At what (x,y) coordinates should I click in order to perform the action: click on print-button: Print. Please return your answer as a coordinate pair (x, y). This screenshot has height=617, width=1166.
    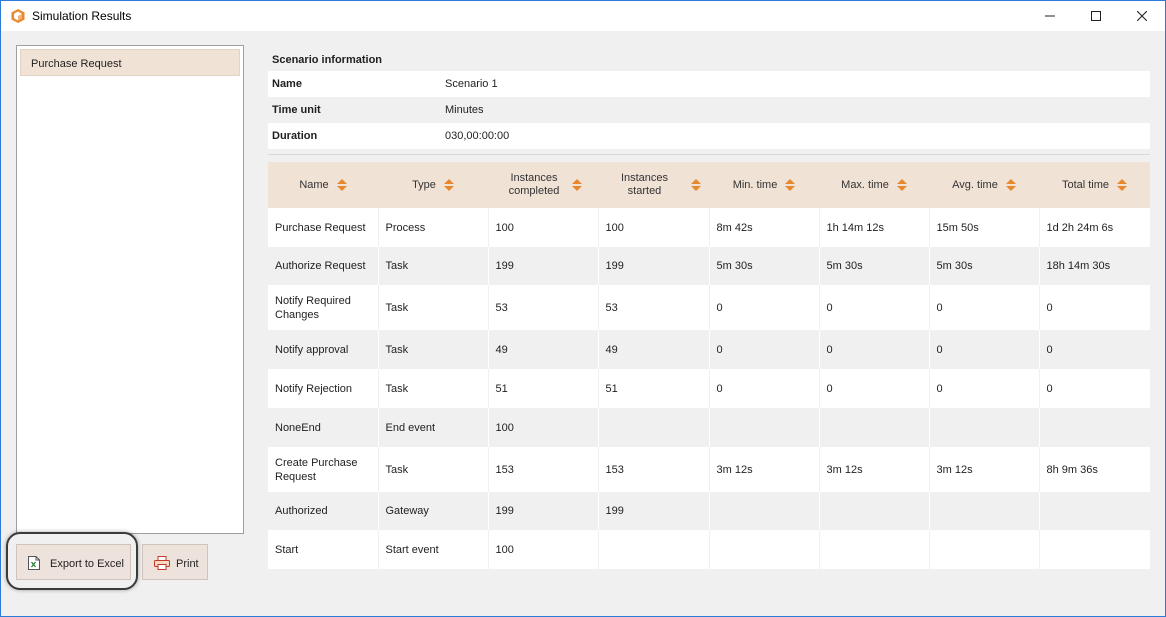
    Looking at the image, I should click on (175, 562).